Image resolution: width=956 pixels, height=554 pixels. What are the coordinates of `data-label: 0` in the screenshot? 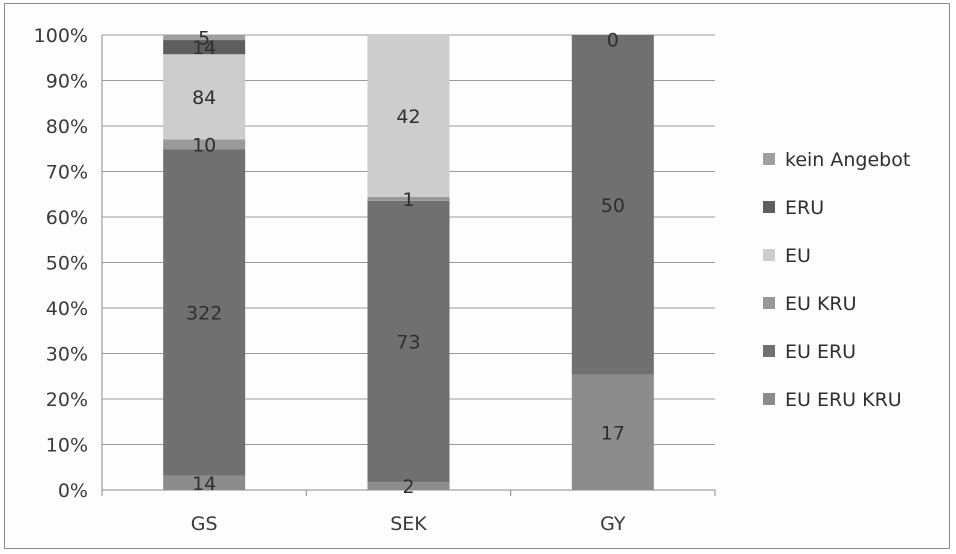 It's located at (613, 41).